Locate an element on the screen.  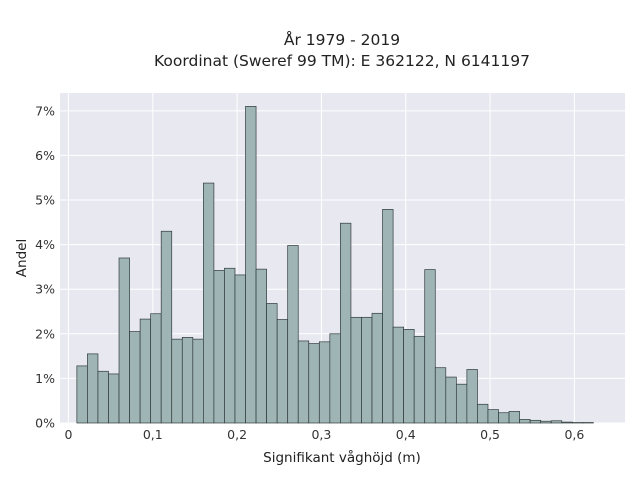
x-tick-label: 0,3 is located at coordinates (321, 434).